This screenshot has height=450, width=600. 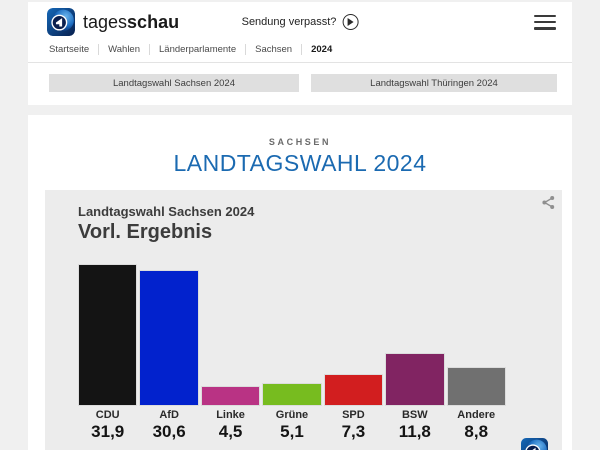 I want to click on tagesschau-globe-icon, so click(x=61, y=22).